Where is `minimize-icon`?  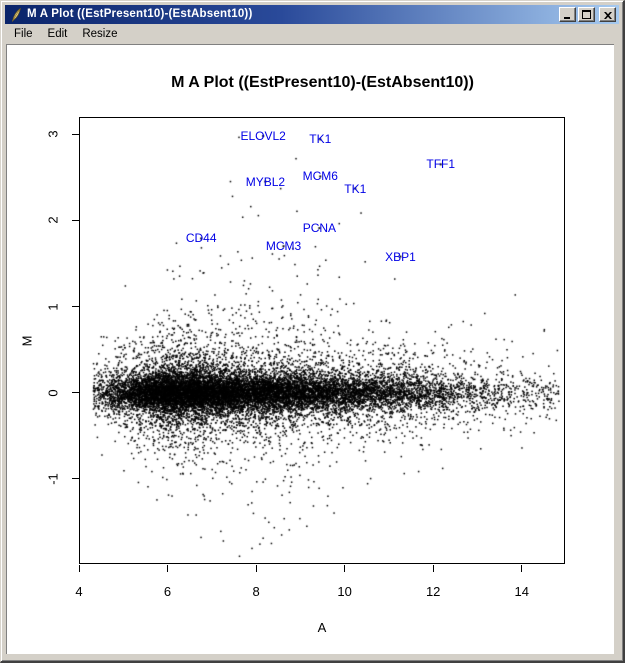
minimize-icon is located at coordinates (567, 14).